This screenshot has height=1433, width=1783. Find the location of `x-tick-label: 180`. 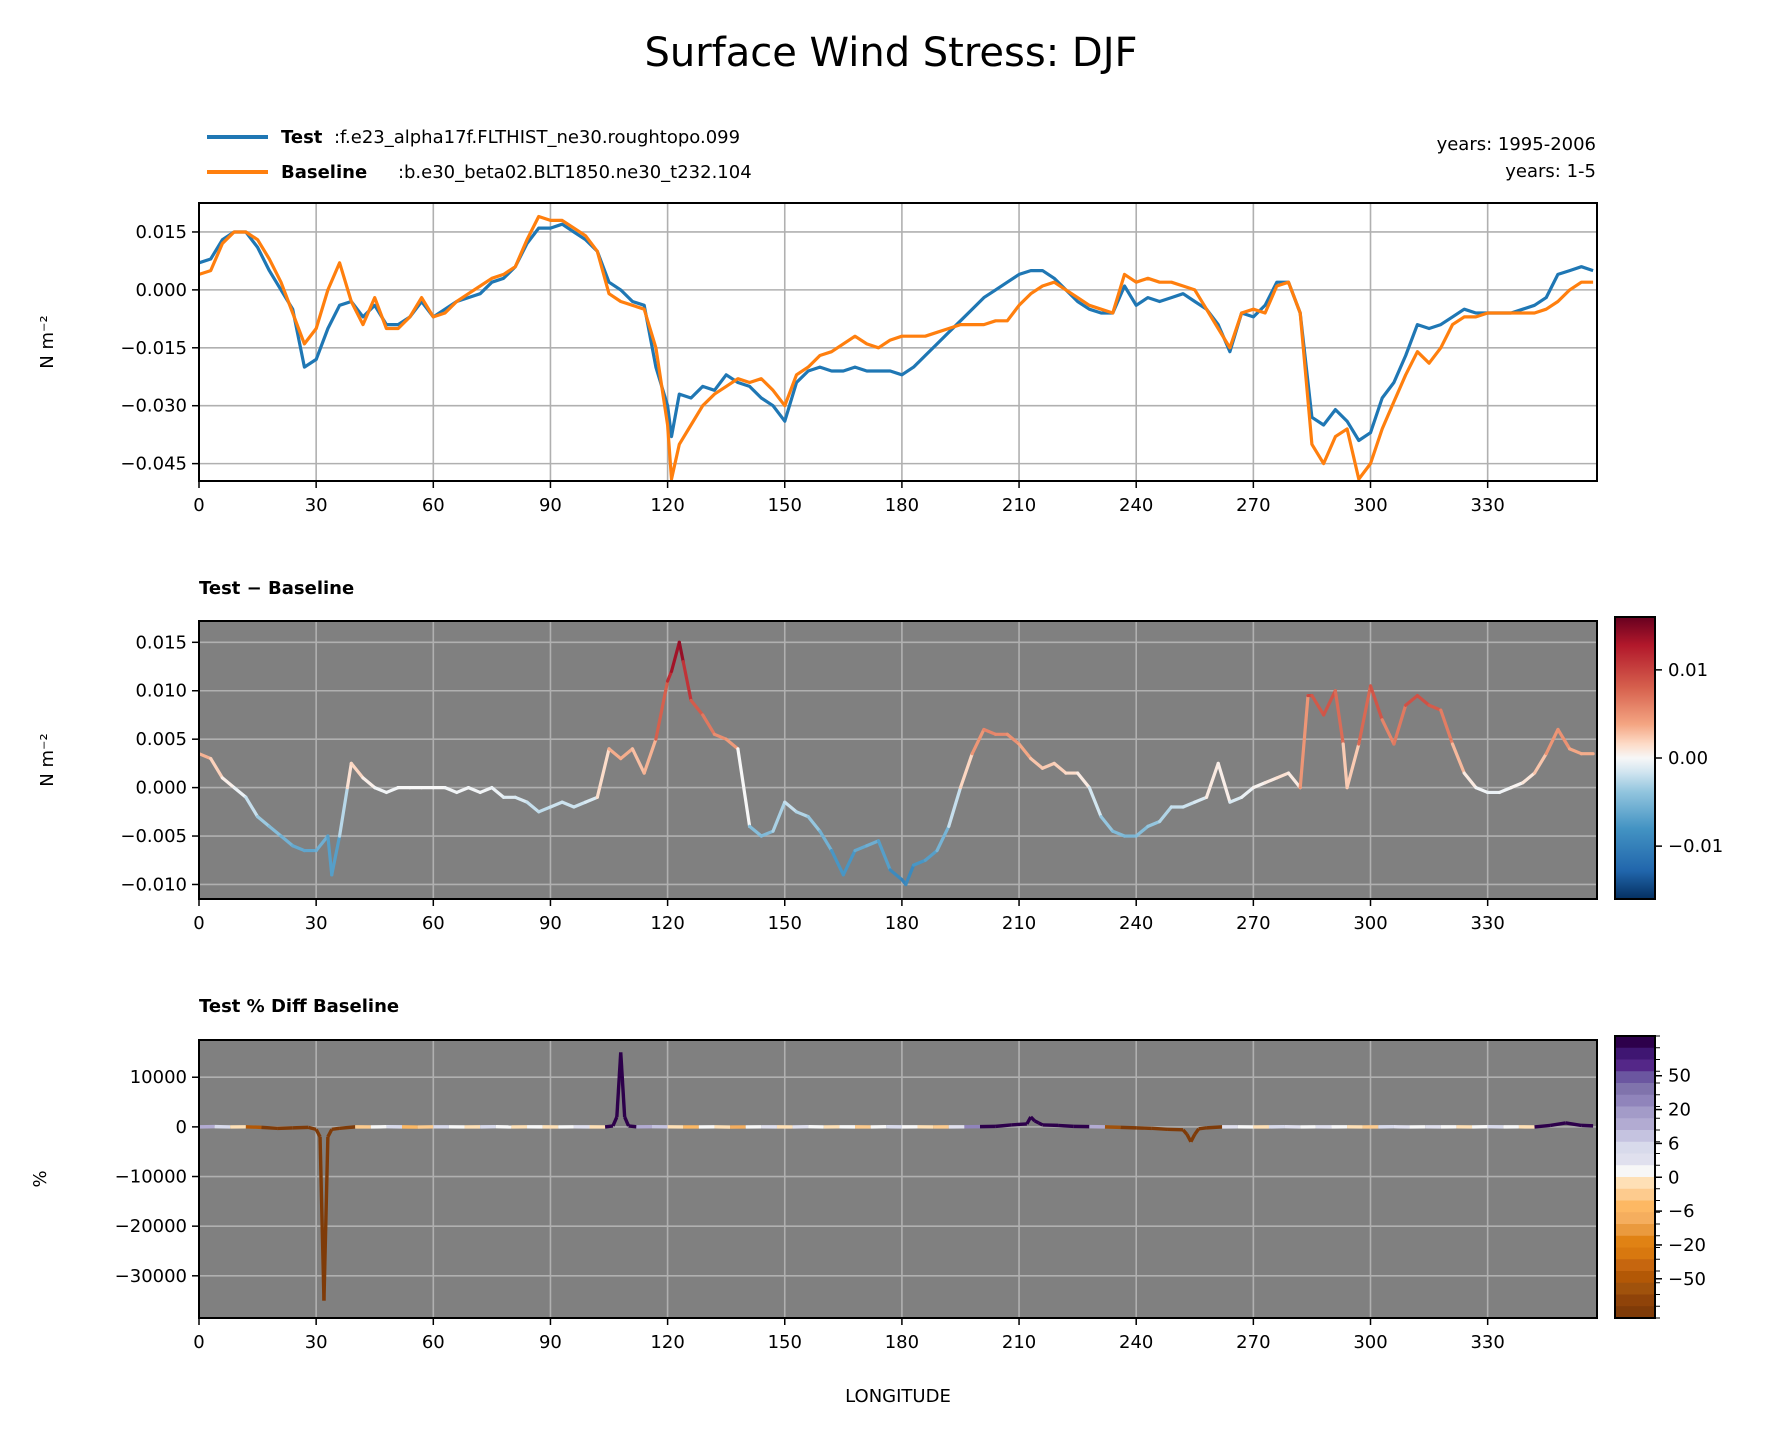

x-tick-label: 180 is located at coordinates (902, 1342).